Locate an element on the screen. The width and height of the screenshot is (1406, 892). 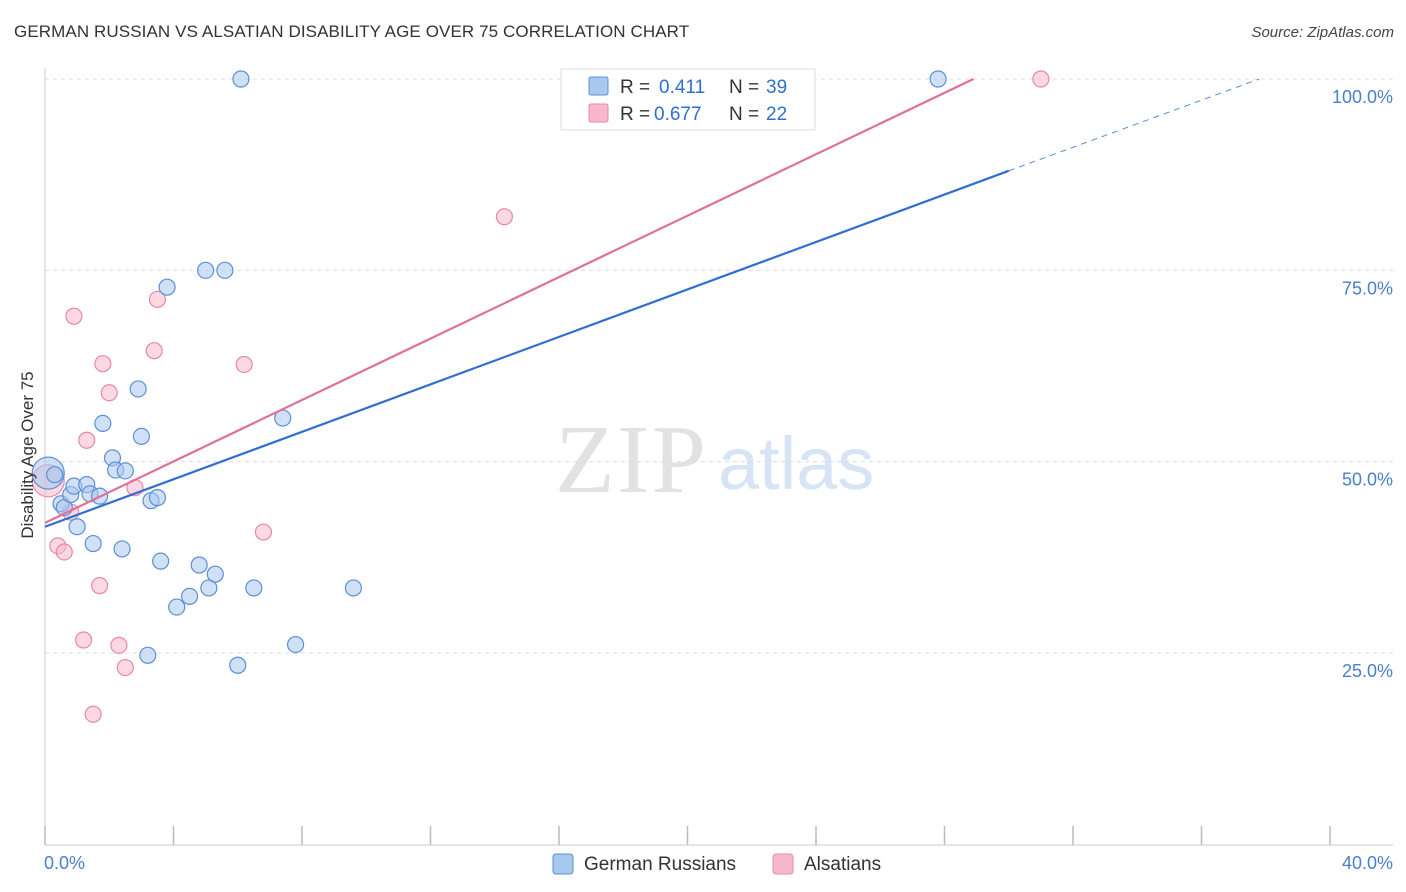
bottom-legend-label-alsatians: Alsatians is located at coordinates (842, 864).